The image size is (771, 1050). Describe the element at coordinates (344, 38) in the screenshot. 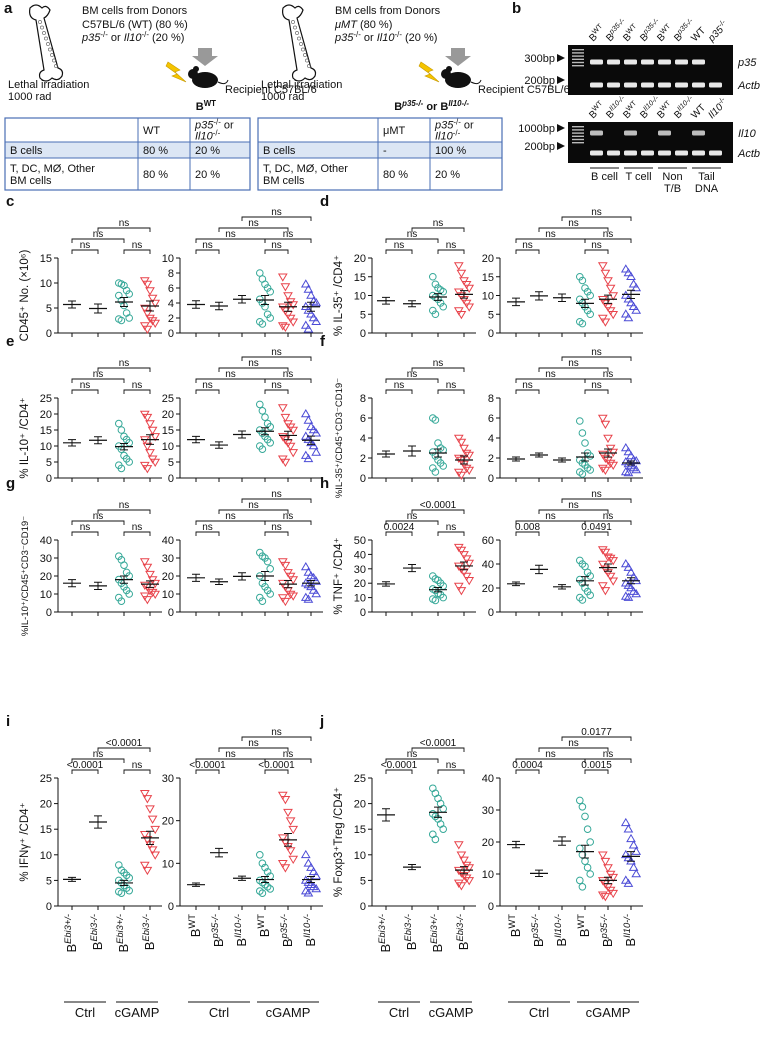

I see `text-run: p35` at that location.